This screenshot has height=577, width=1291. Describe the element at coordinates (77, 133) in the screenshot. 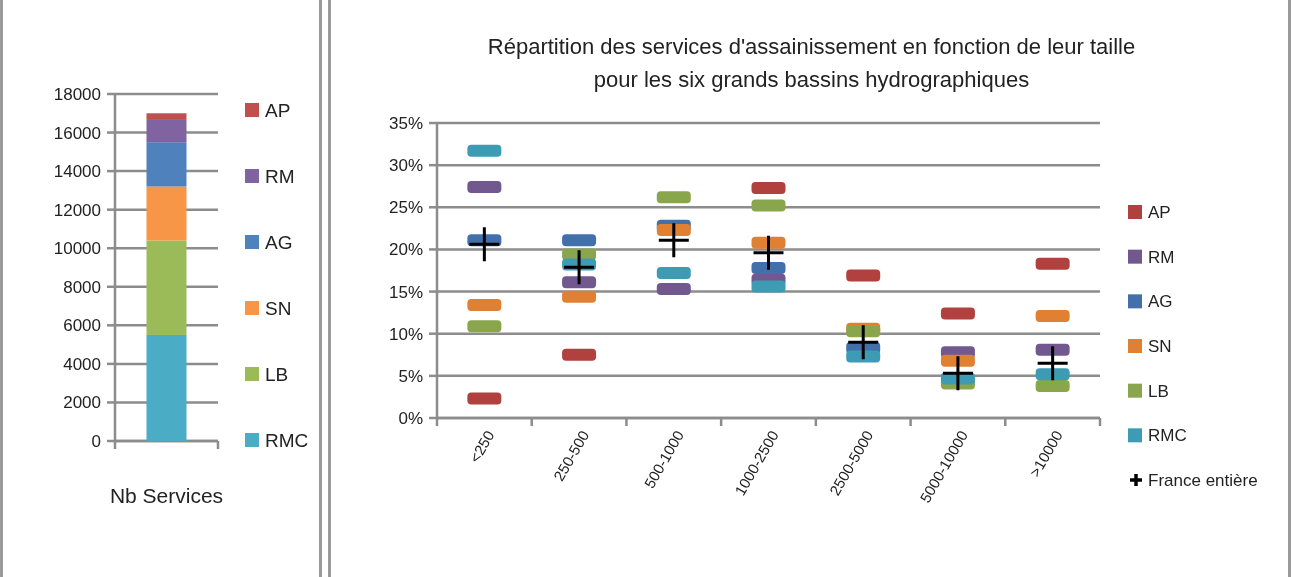

I see `y-tick-label: 16000` at that location.